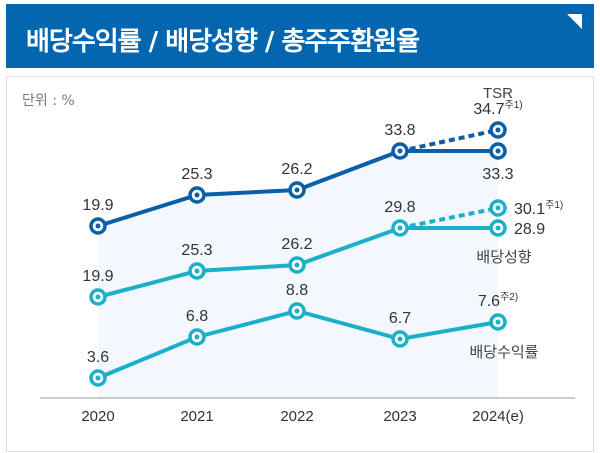  What do you see at coordinates (509, 297) in the screenshot?
I see `footnote-mark: 주2)` at bounding box center [509, 297].